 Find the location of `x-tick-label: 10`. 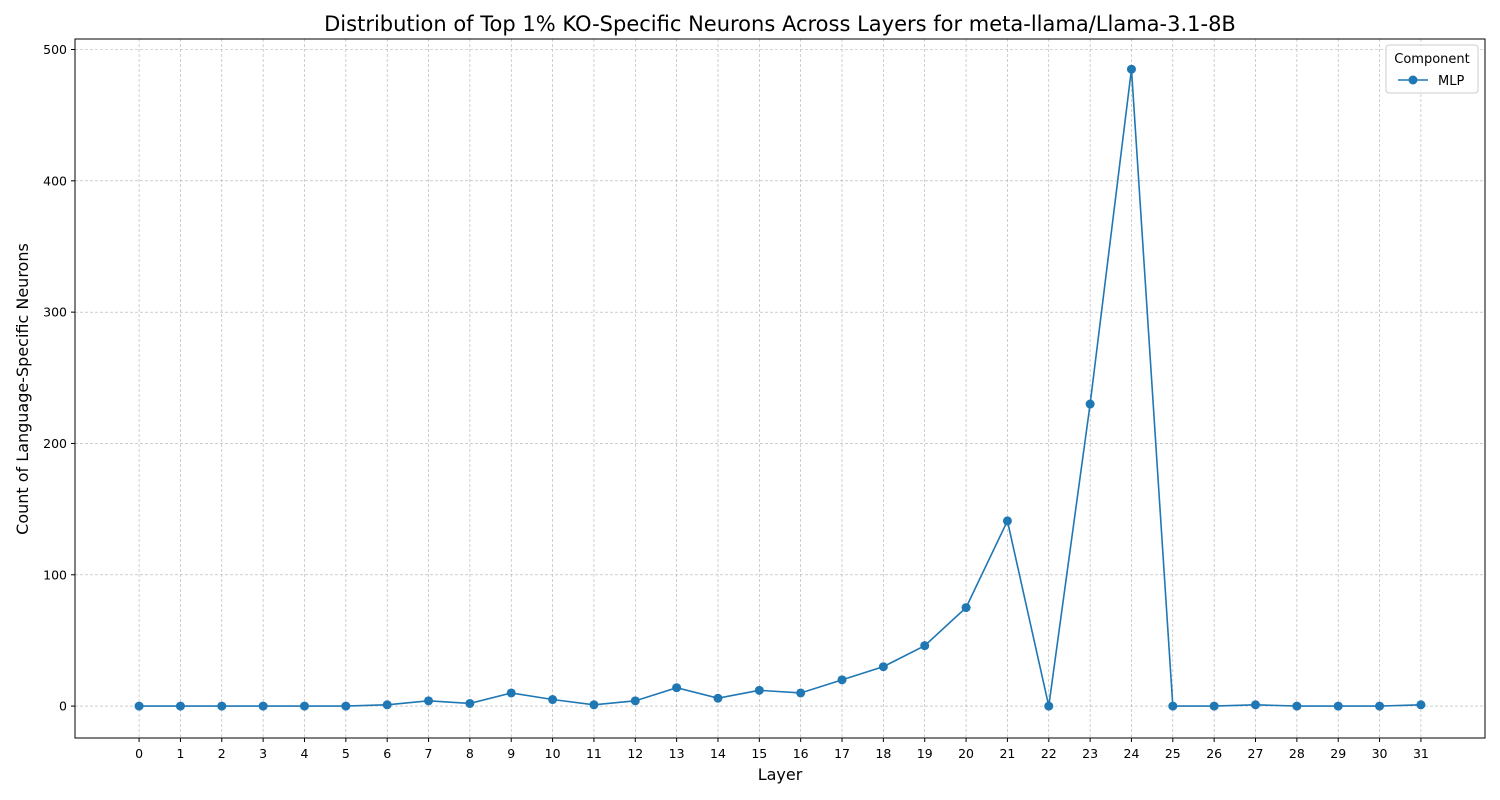

x-tick-label: 10 is located at coordinates (553, 753).